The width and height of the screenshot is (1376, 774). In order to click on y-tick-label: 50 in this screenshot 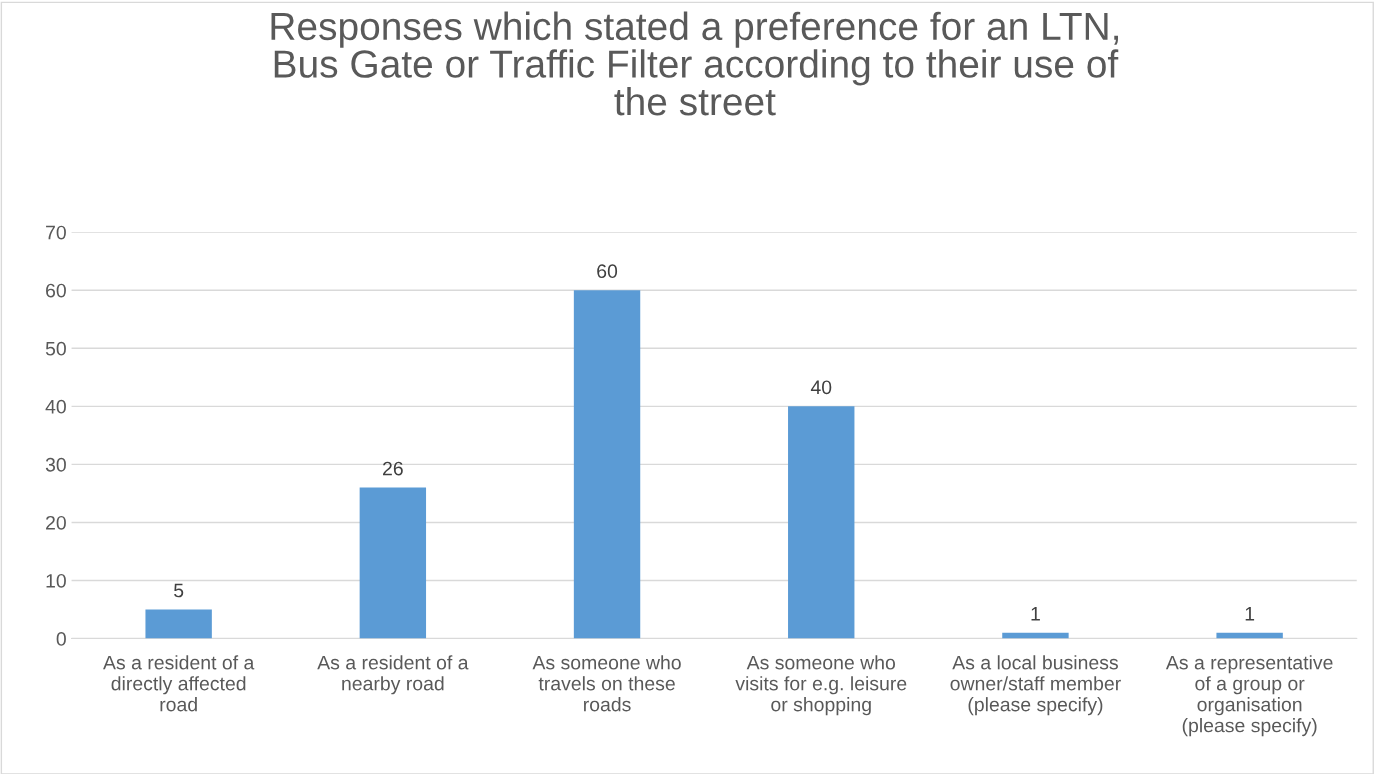, I will do `click(55, 348)`.